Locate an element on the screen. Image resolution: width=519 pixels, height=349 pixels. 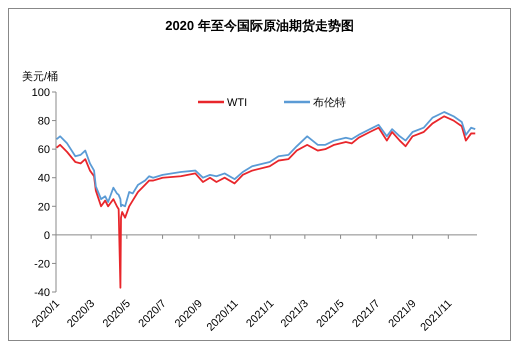
y-tick-label: 80 is located at coordinates (44, 122).